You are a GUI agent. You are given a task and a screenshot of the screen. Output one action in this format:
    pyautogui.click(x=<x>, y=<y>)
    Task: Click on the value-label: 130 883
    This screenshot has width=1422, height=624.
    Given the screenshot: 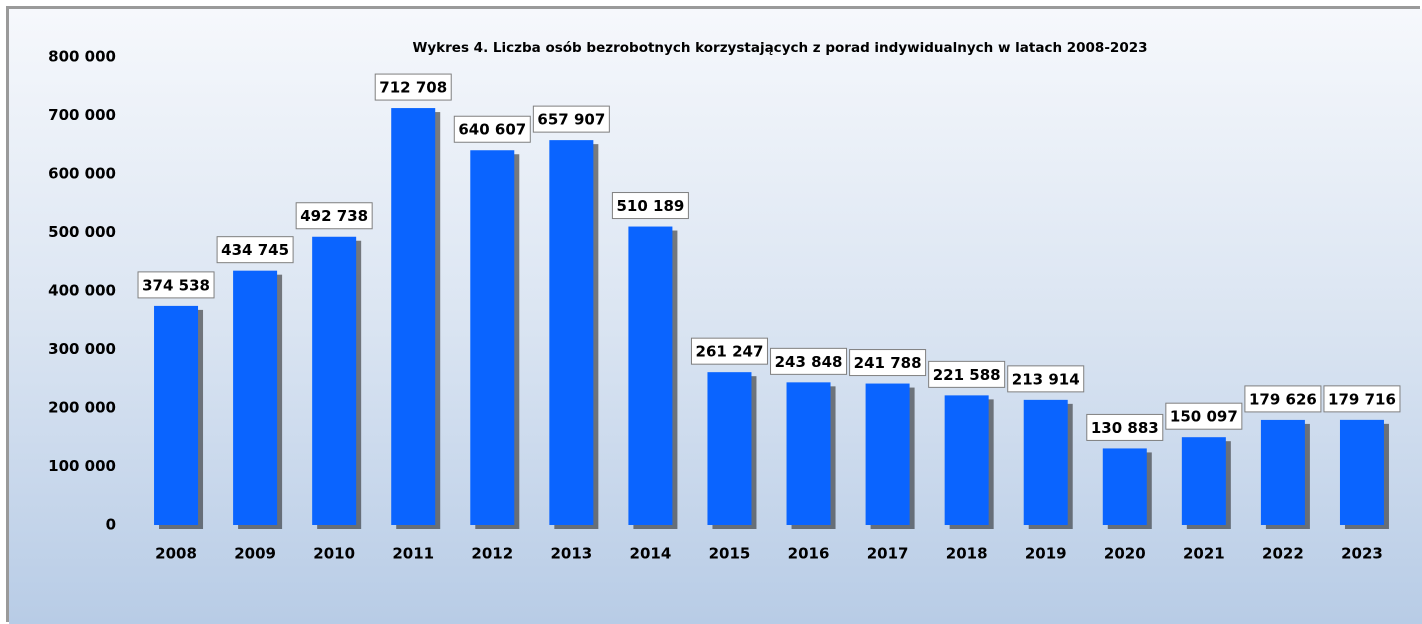 What is the action you would take?
    pyautogui.click(x=1125, y=428)
    